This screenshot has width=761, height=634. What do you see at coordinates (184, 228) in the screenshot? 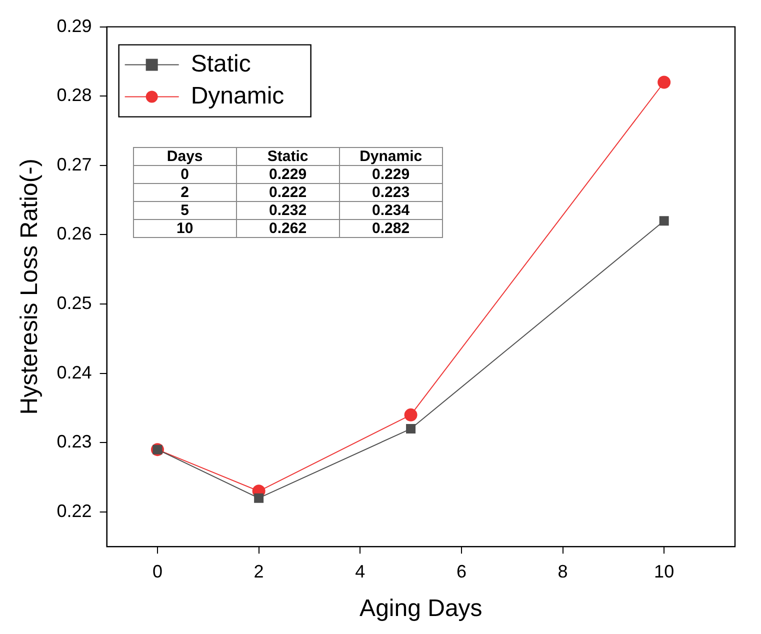
I see `annotation: 10` at bounding box center [184, 228].